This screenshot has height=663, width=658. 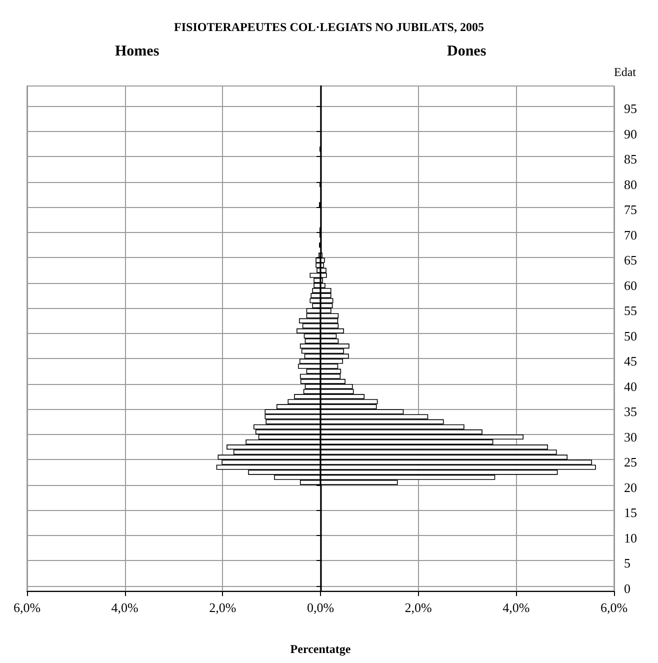 I want to click on x-axis-title: Percentatge, so click(x=321, y=649).